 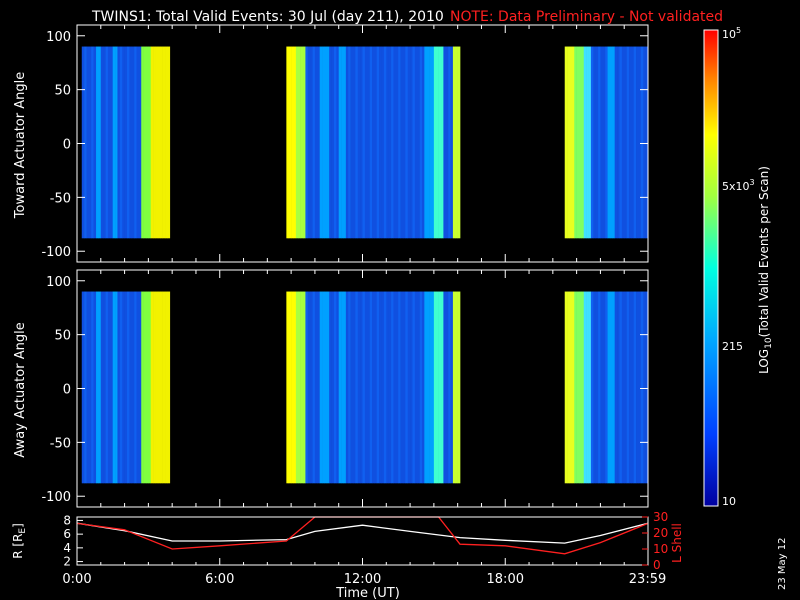 What do you see at coordinates (647, 579) in the screenshot?
I see `orbit-xtick-label: 23:59` at bounding box center [647, 579].